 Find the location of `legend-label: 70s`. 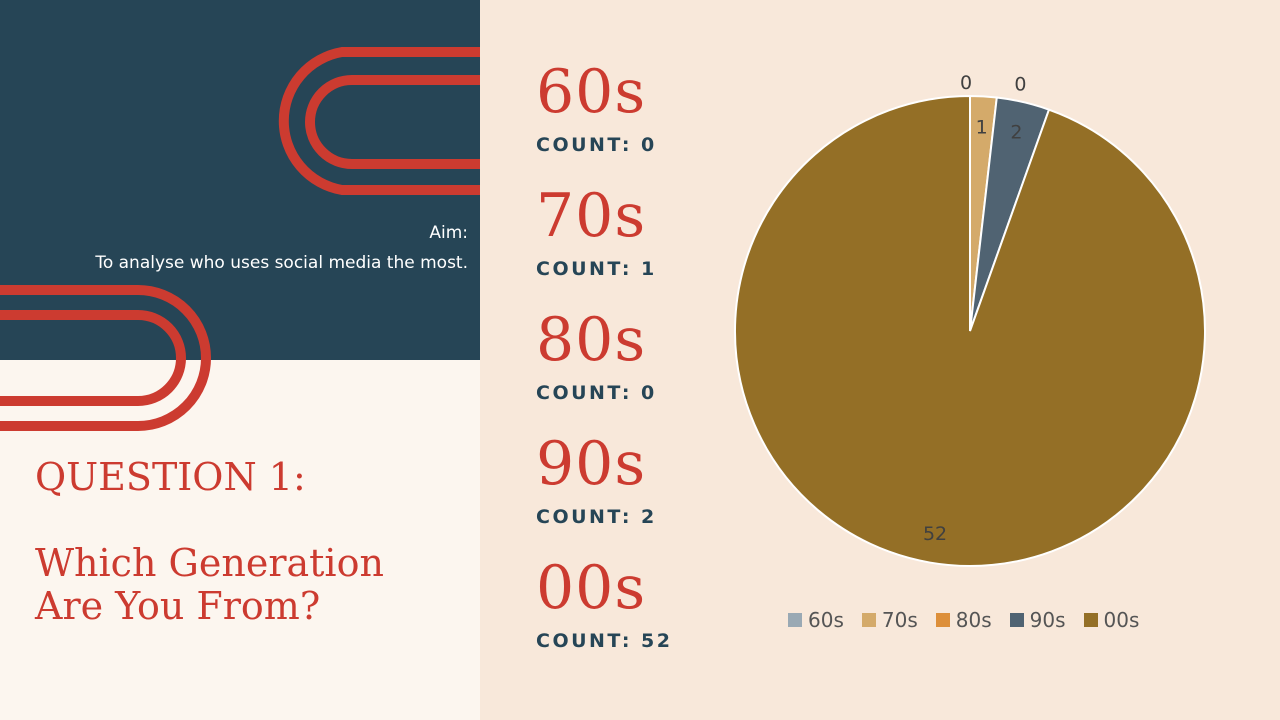

legend-label: 70s is located at coordinates (899, 620).